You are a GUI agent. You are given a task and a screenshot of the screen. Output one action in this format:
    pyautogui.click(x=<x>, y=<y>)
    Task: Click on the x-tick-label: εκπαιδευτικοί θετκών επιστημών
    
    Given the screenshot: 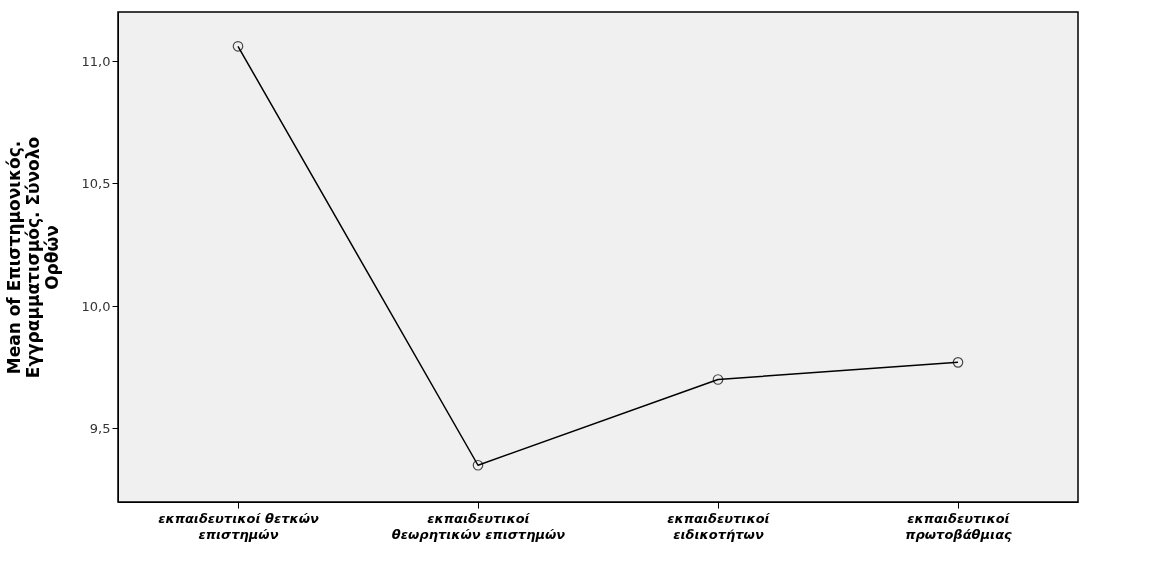 What is the action you would take?
    pyautogui.click(x=238, y=526)
    